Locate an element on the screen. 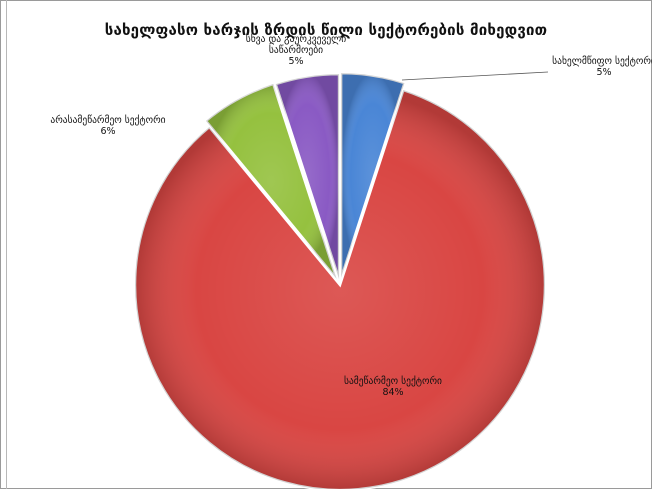  data-label-value-1: 84% is located at coordinates (392, 392).